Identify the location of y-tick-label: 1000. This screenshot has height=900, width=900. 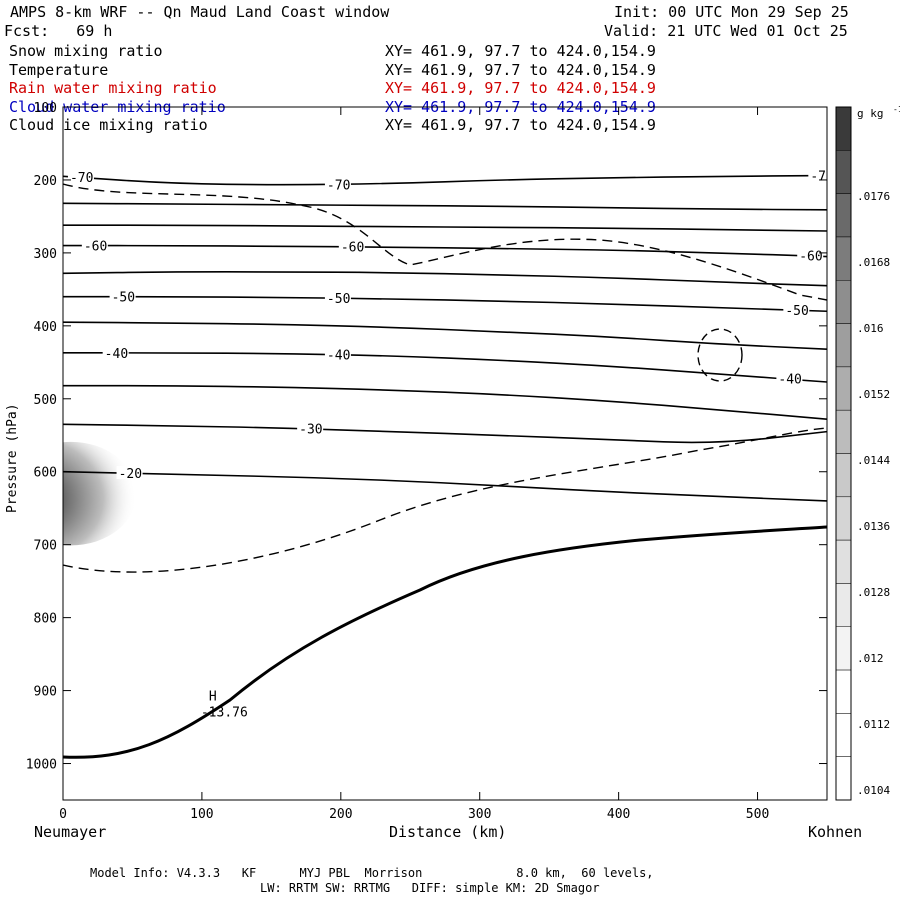
(41, 765).